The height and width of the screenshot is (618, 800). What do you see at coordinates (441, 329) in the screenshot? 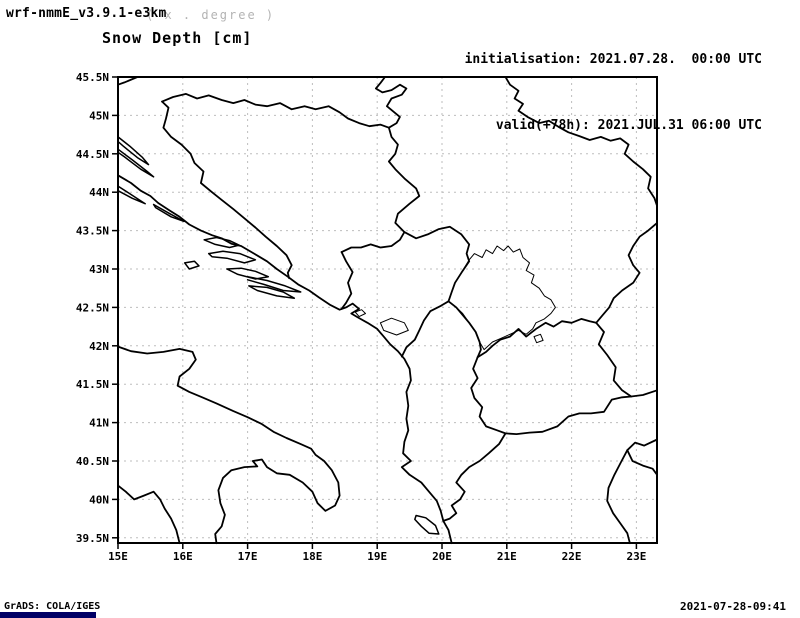
I see `map-feature-montenegro-albania-border` at bounding box center [441, 329].